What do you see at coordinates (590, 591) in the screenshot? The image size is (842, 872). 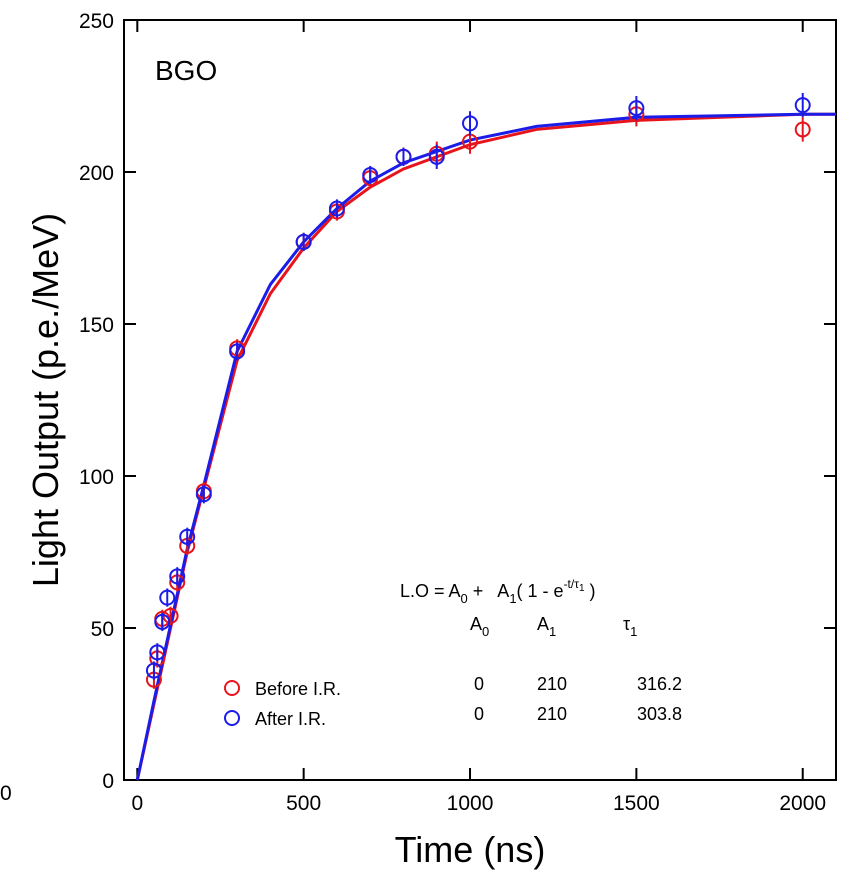 I see `equation-part: )` at bounding box center [590, 591].